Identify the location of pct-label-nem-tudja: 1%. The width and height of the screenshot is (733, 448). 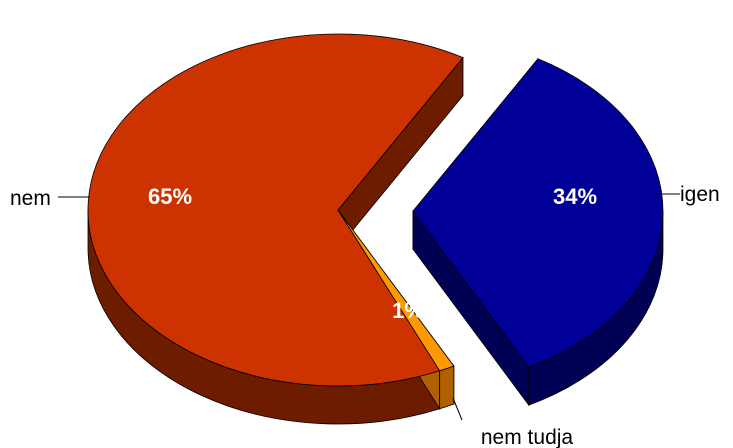
(408, 310).